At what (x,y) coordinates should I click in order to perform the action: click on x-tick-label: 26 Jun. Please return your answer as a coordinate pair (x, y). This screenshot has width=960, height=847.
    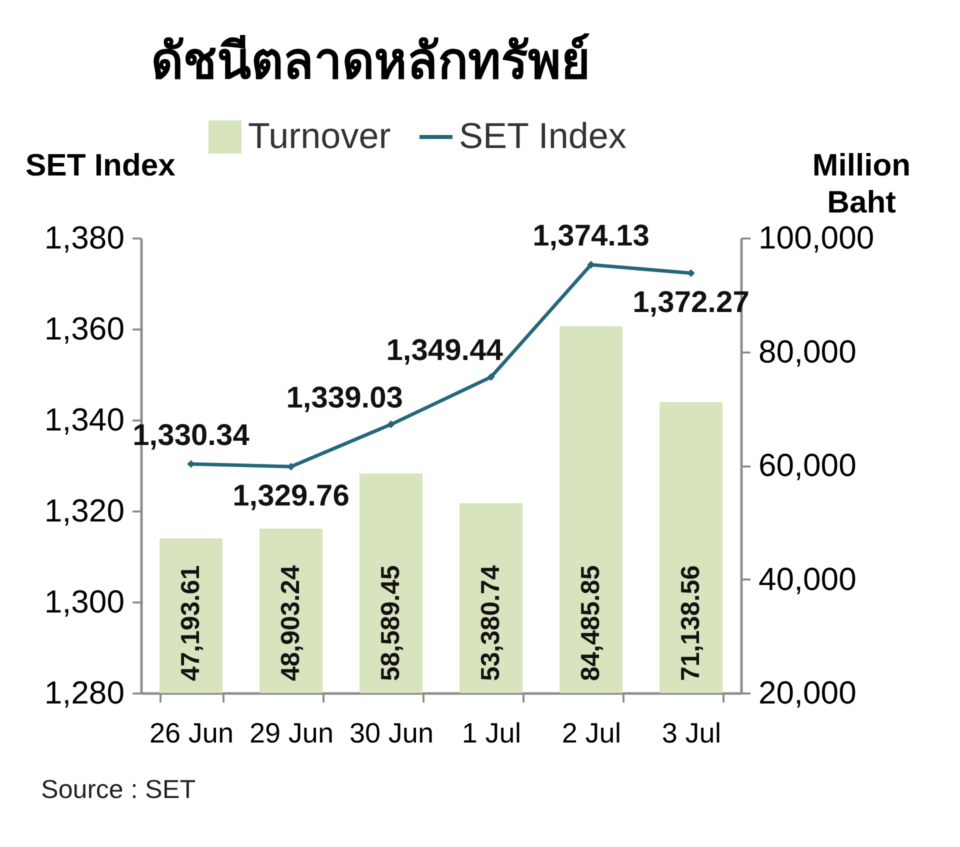
    Looking at the image, I should click on (191, 733).